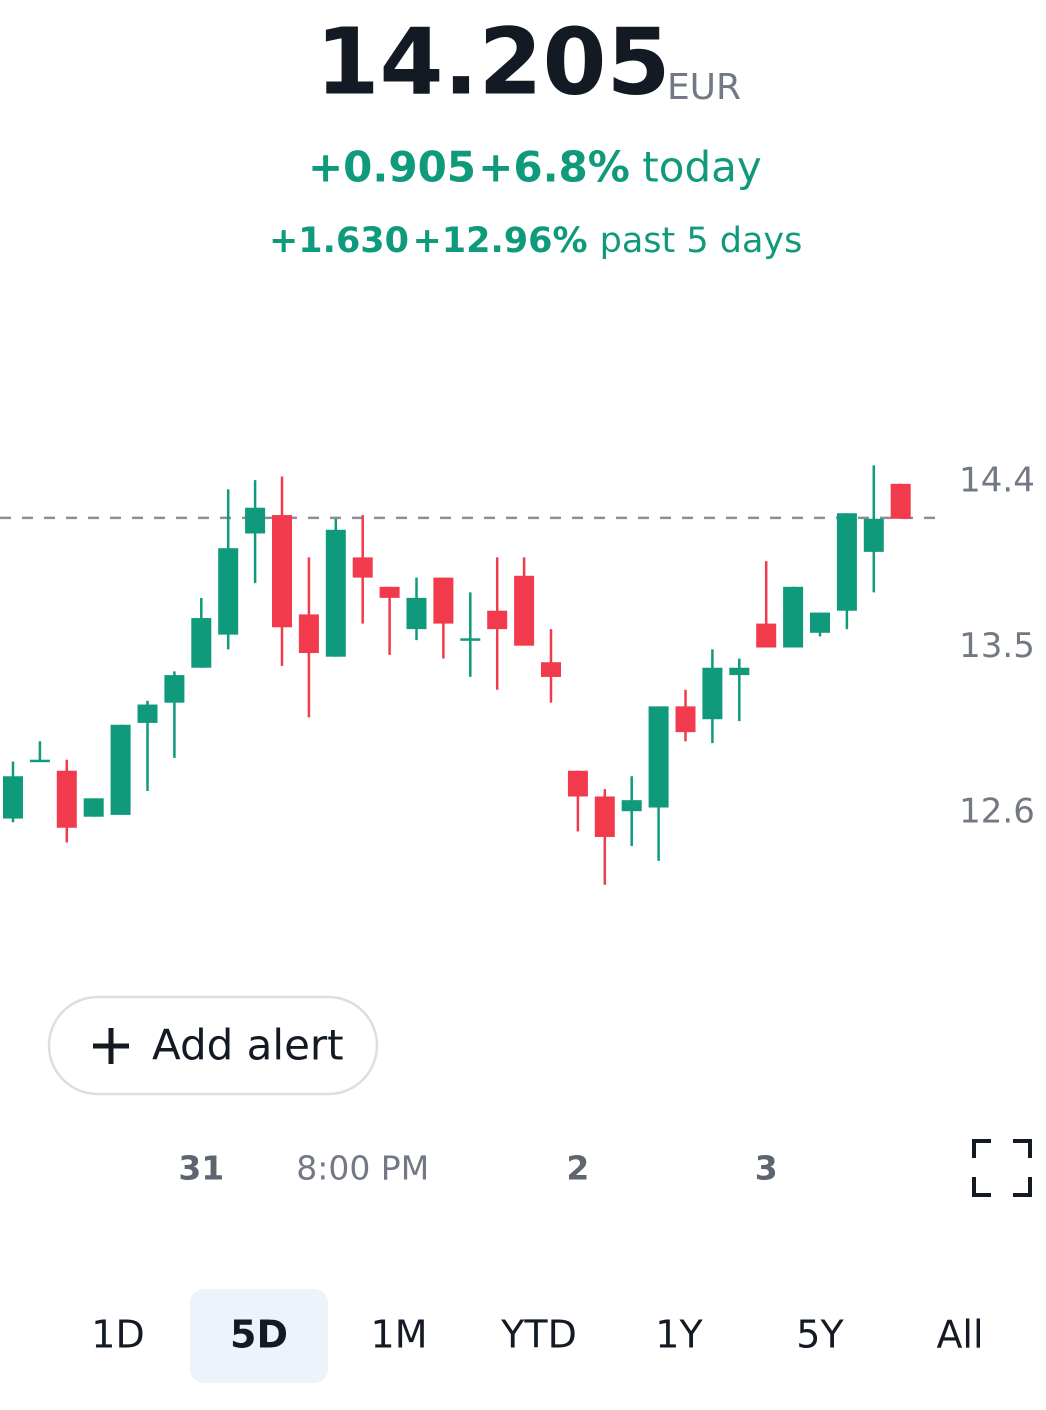  What do you see at coordinates (499, 241) in the screenshot?
I see `period-percent: +12.96%` at bounding box center [499, 241].